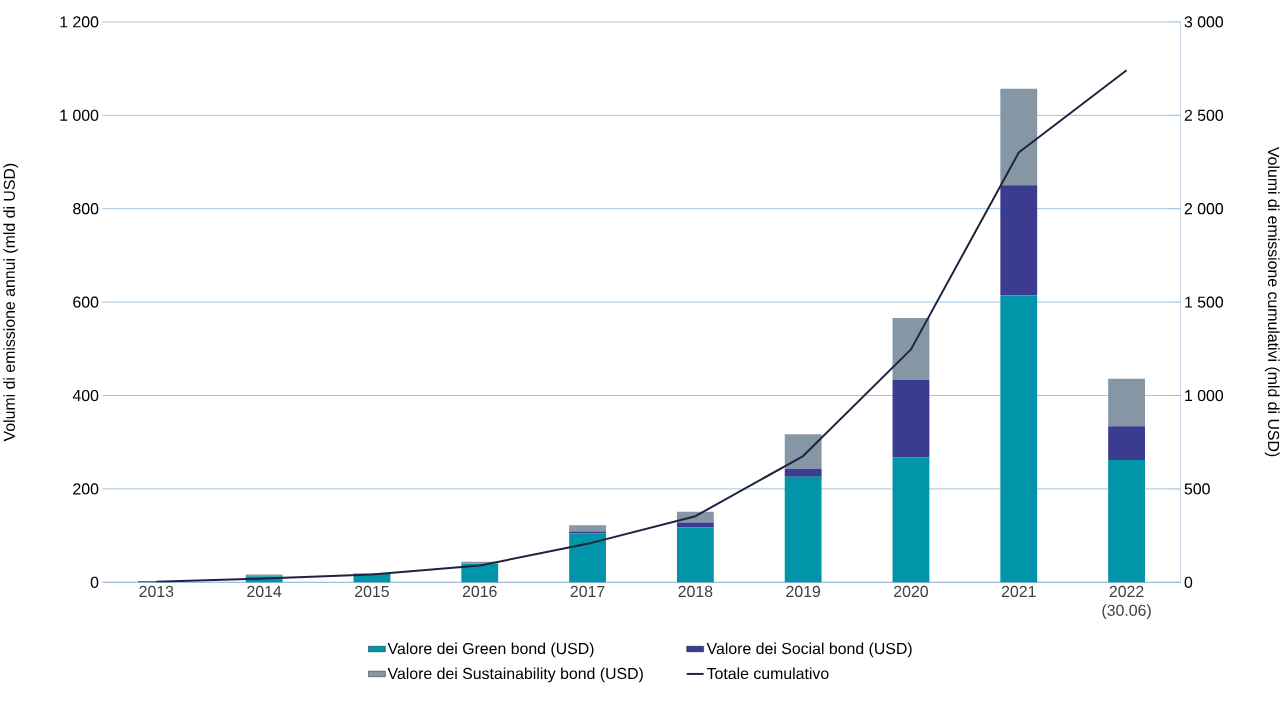  Describe the element at coordinates (1126, 602) in the screenshot. I see `x-tick-label: 2022 (30.06)` at that location.